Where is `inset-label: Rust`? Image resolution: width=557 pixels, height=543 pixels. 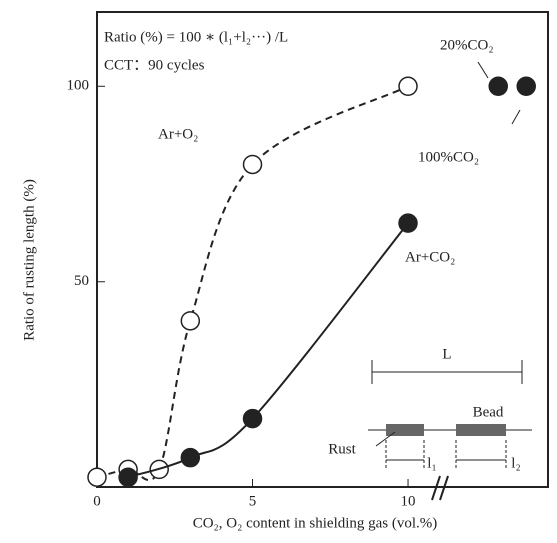 inset-label: Rust is located at coordinates (342, 449).